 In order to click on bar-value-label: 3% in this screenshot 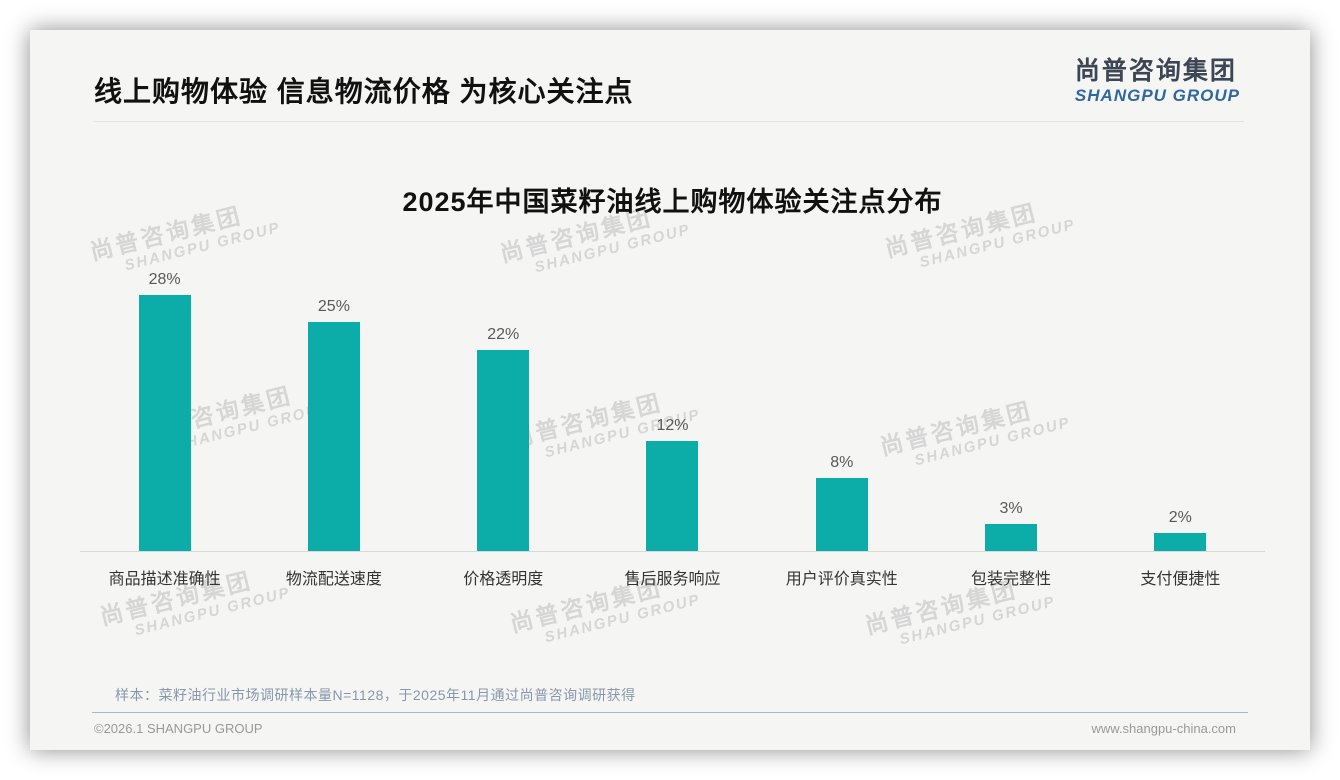, I will do `click(1011, 508)`.